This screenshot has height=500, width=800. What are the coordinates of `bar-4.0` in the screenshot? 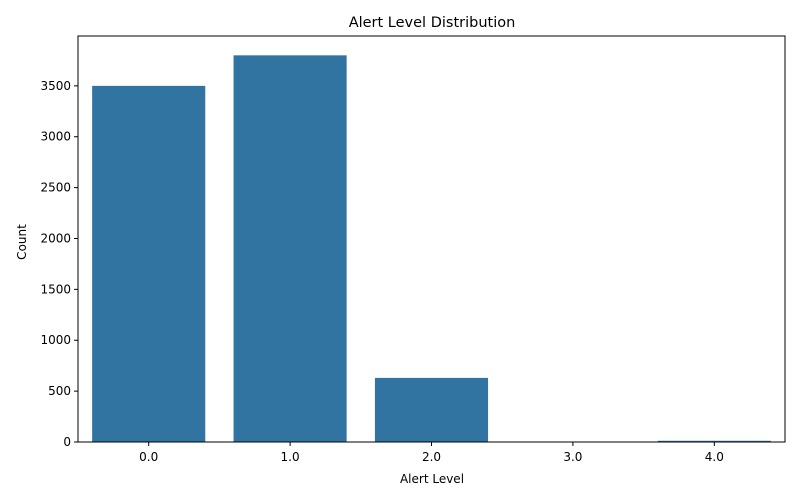 It's located at (714, 441).